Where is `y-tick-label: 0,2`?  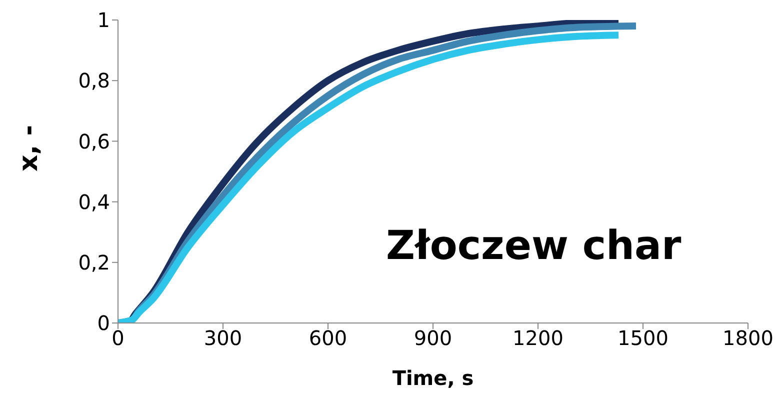 y-tick-label: 0,2 is located at coordinates (94, 262).